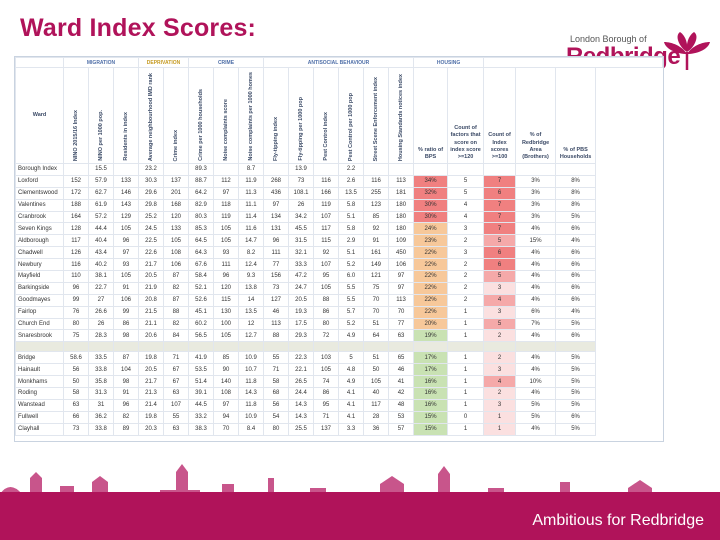 The height and width of the screenshot is (540, 720). I want to click on ward-name-cell: Hainault, so click(39, 370).